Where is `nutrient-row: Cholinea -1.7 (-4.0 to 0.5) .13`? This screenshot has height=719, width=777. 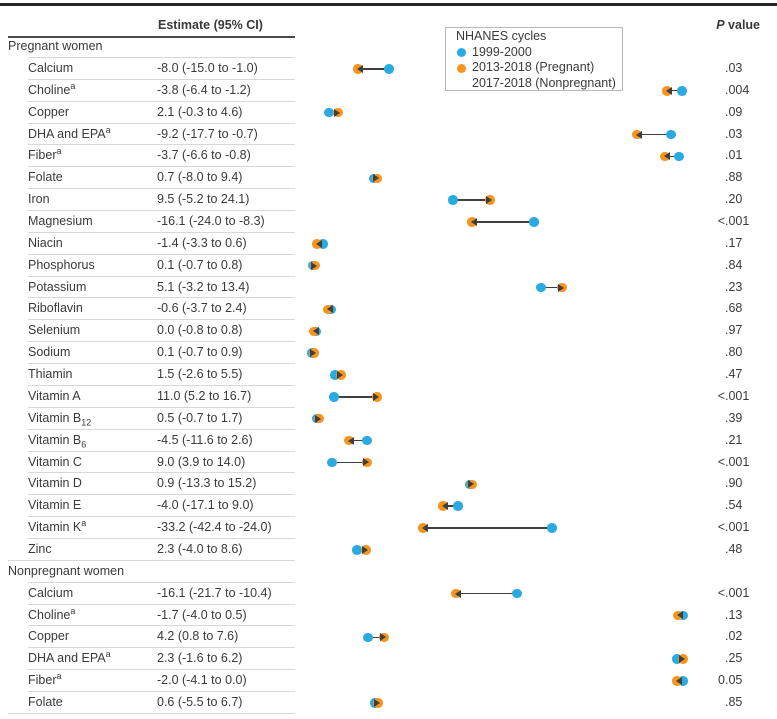 nutrient-row: Cholinea -1.7 (-4.0 to 0.5) .13 is located at coordinates (388, 616).